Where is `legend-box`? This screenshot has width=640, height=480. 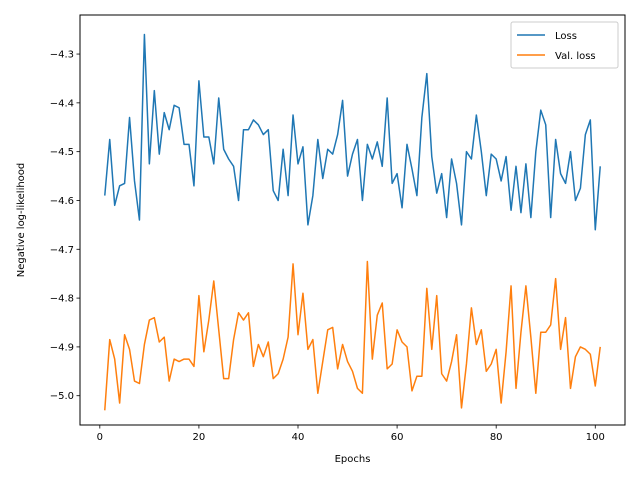 legend-box is located at coordinates (564, 45).